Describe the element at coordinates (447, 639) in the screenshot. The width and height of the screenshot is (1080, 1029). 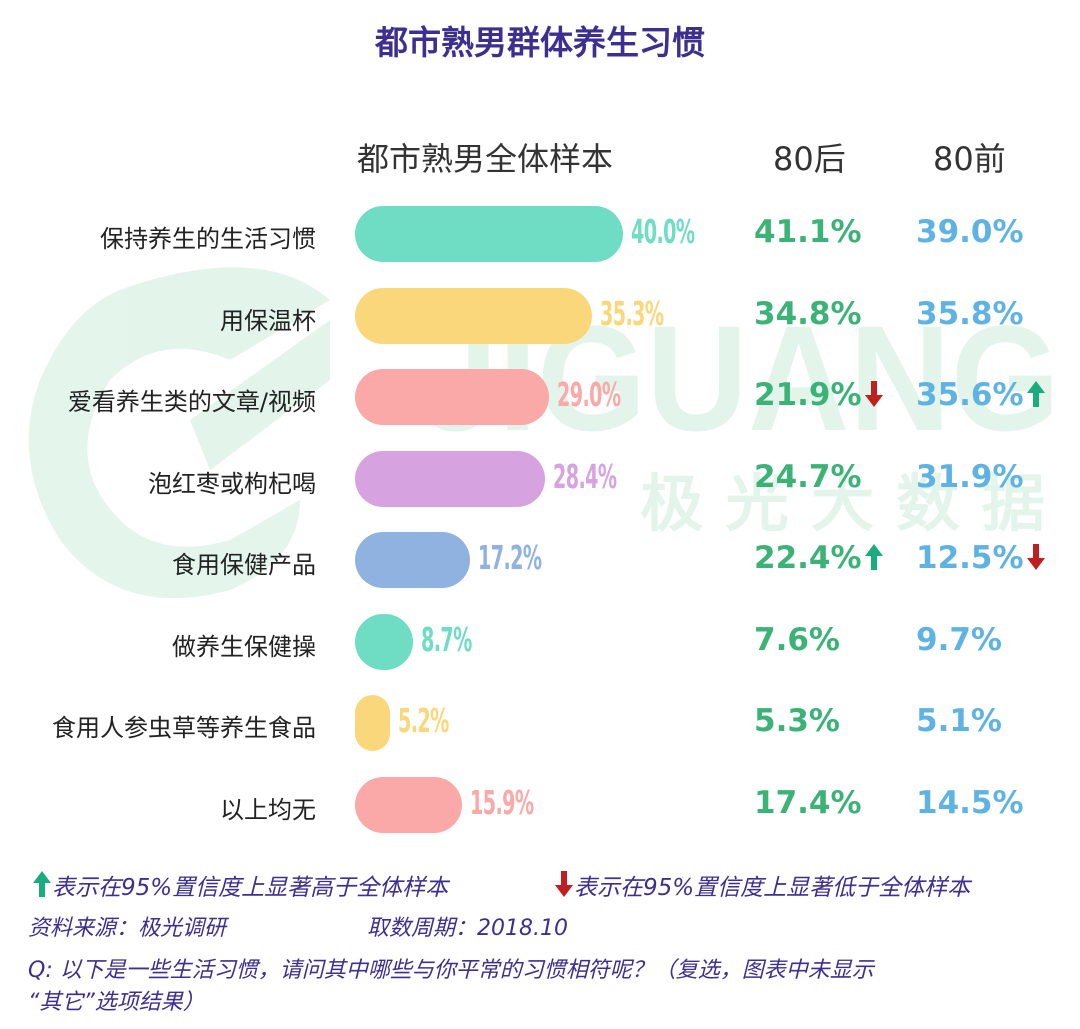
I see `bar-value-label: 8.7%` at that location.